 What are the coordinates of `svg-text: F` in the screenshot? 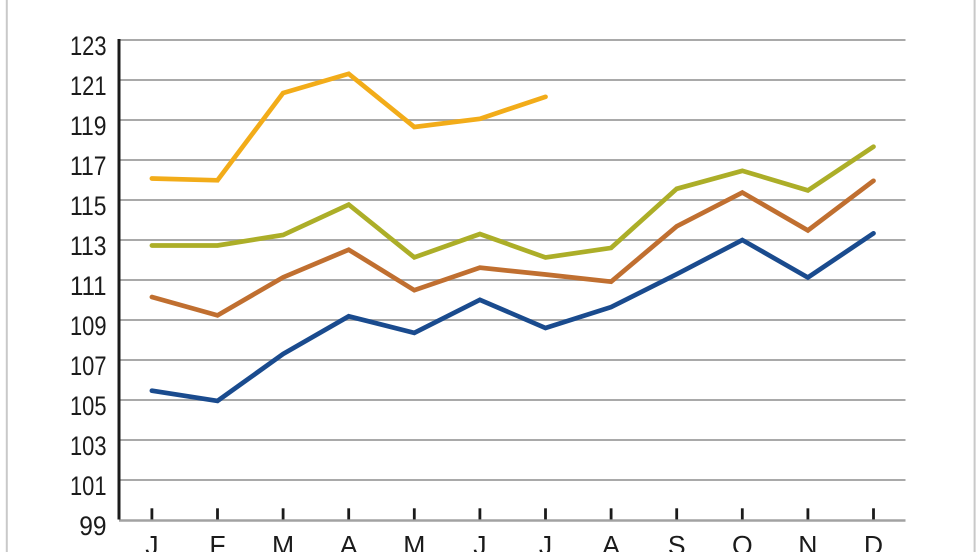 It's located at (217, 541).